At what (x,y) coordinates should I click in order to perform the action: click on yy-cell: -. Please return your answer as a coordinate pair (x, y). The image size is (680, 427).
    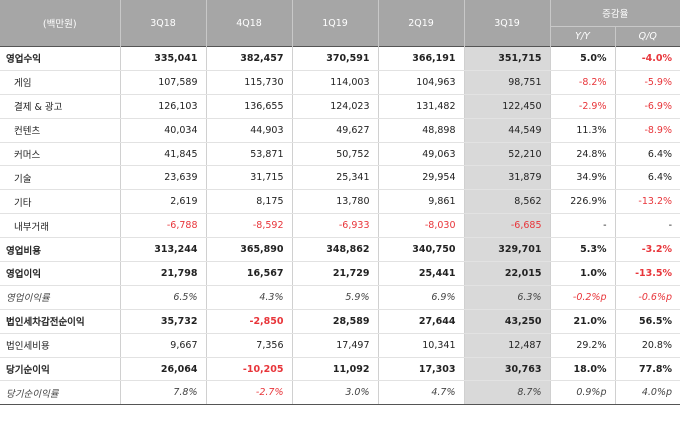
    Looking at the image, I should click on (583, 226).